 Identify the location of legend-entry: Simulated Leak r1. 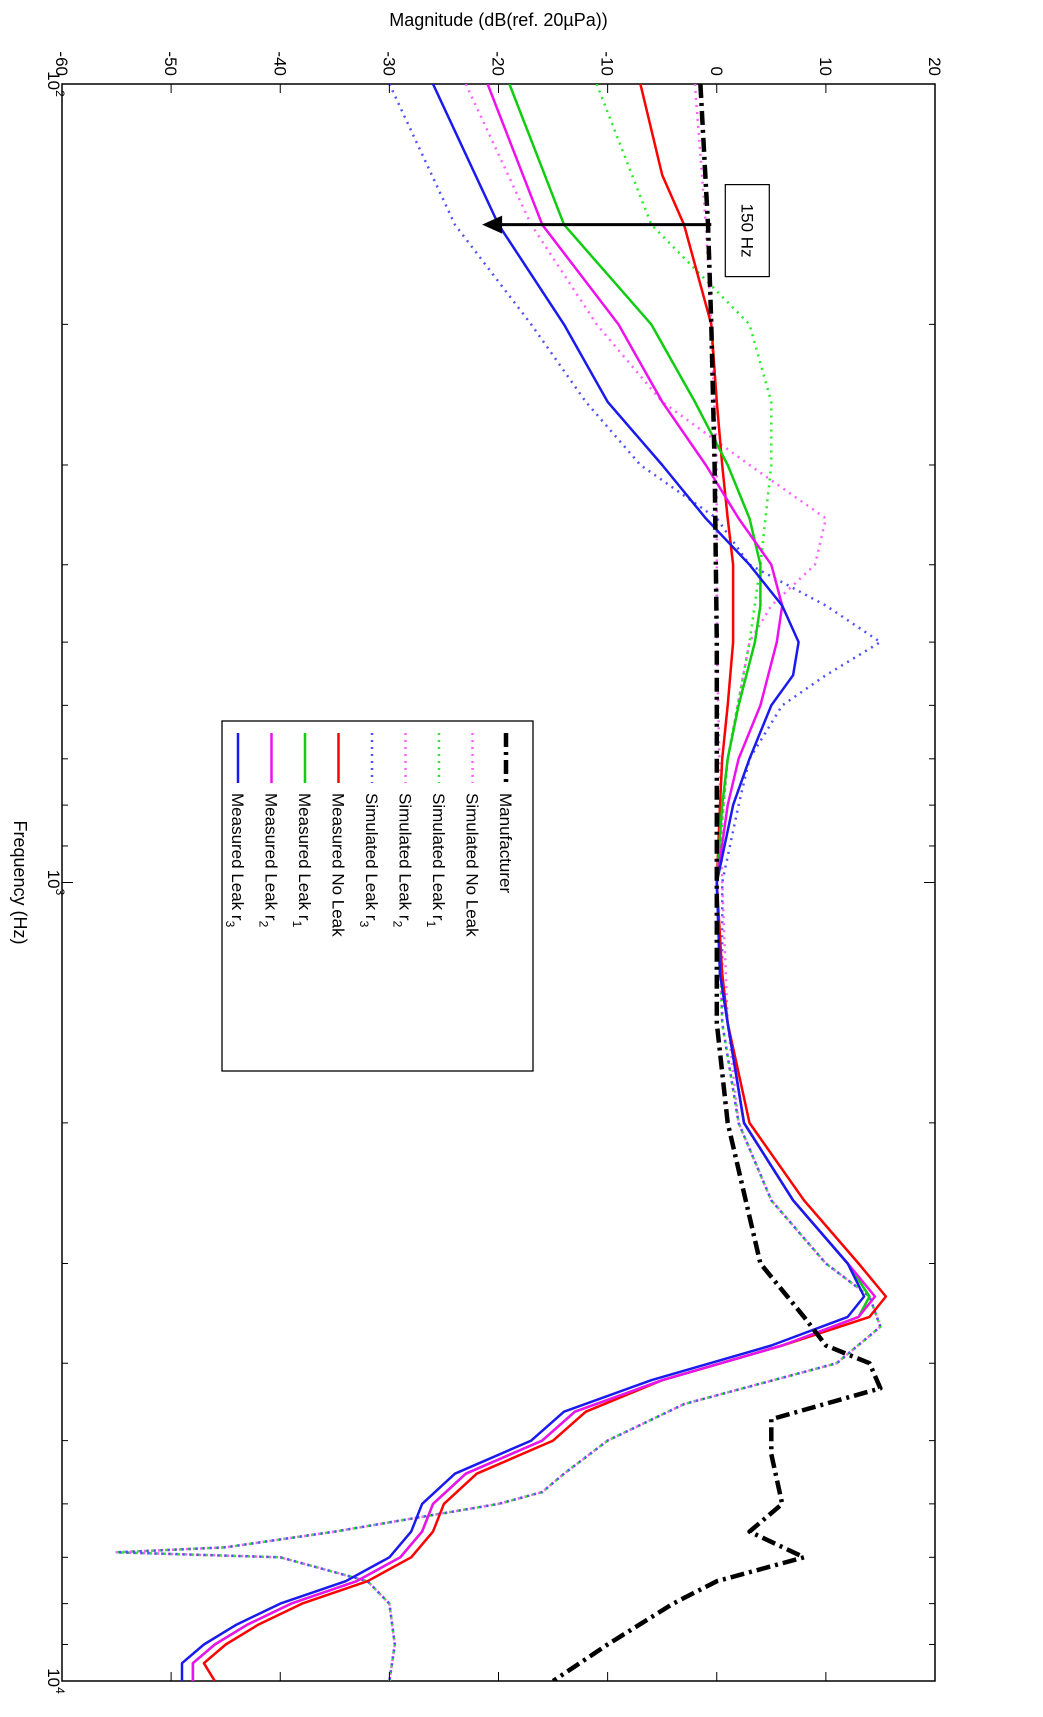
(436, 860).